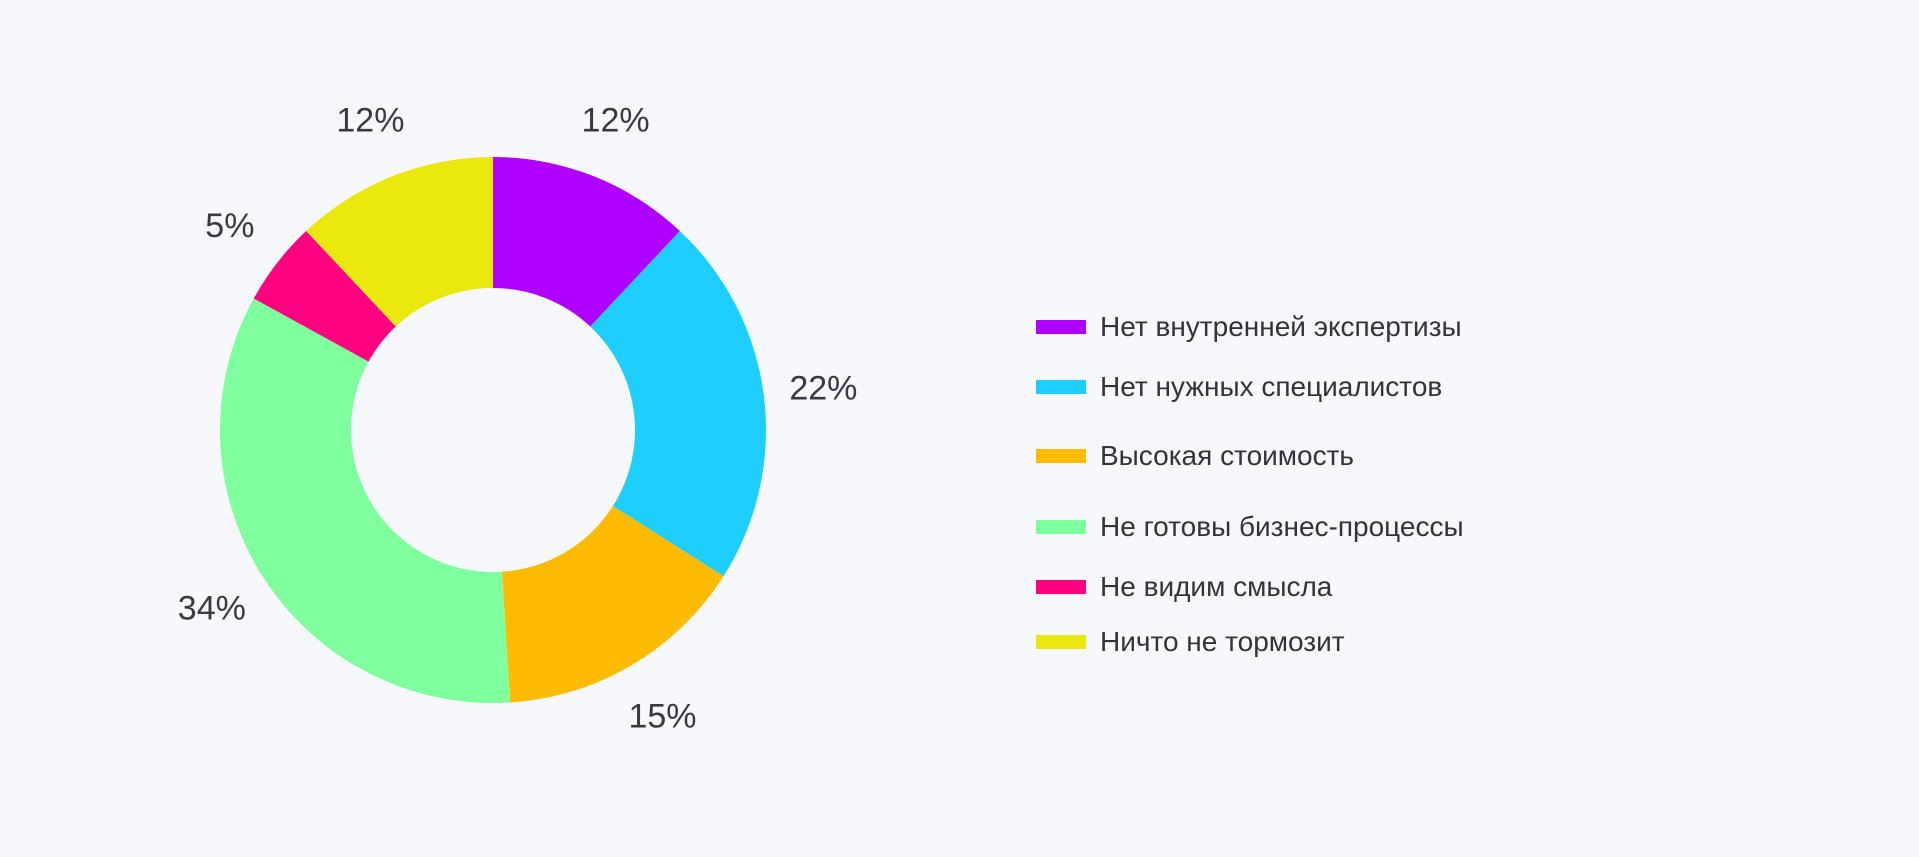 The width and height of the screenshot is (1919, 857). What do you see at coordinates (1282, 526) in the screenshot?
I see `legend-label: Не готовы бизнес-процессы` at bounding box center [1282, 526].